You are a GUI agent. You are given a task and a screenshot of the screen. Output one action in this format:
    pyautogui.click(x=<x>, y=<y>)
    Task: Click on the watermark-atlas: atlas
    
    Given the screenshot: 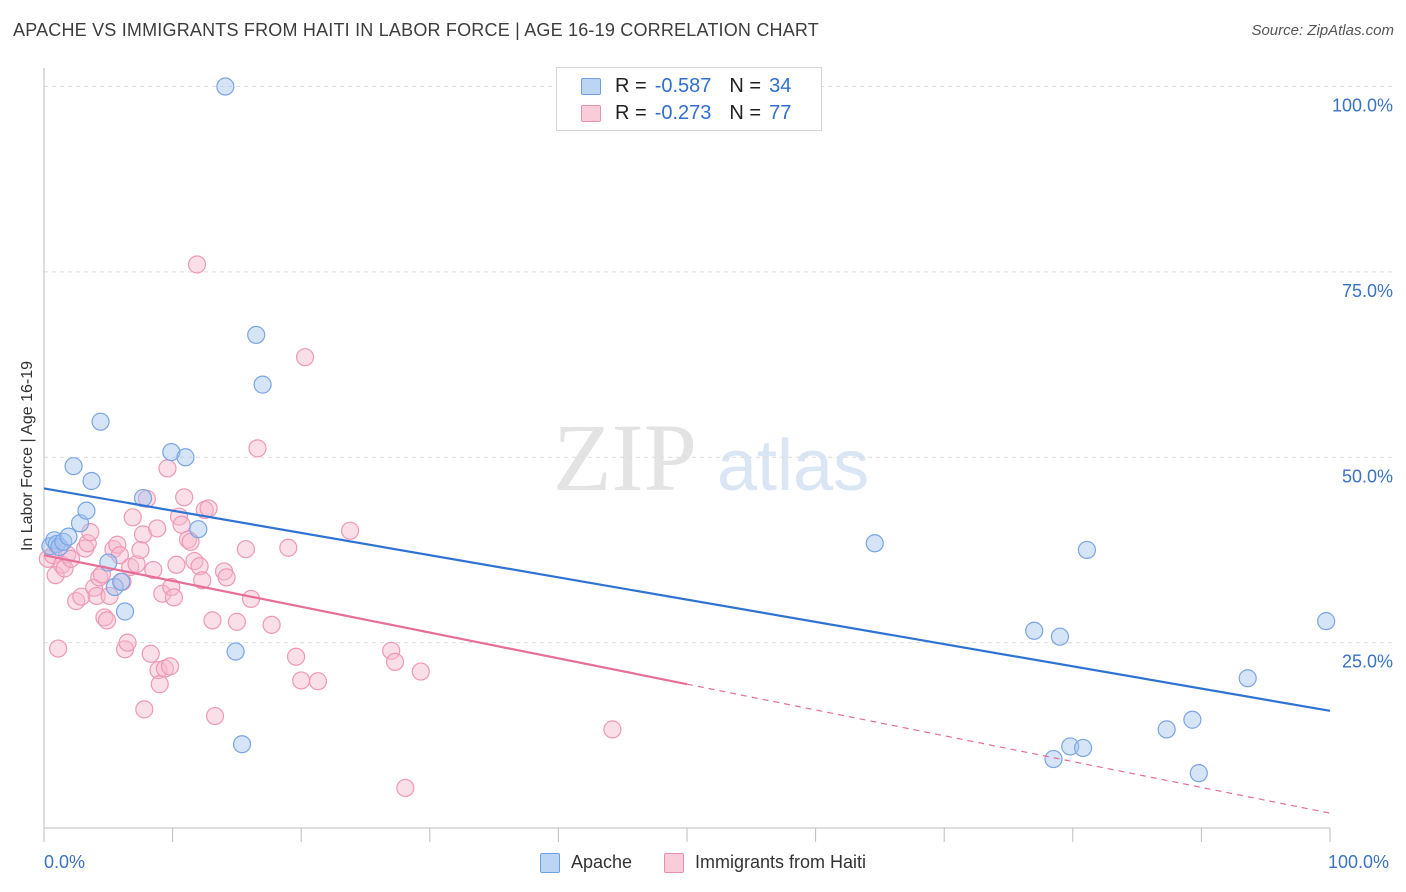 What is the action you would take?
    pyautogui.click(x=793, y=466)
    